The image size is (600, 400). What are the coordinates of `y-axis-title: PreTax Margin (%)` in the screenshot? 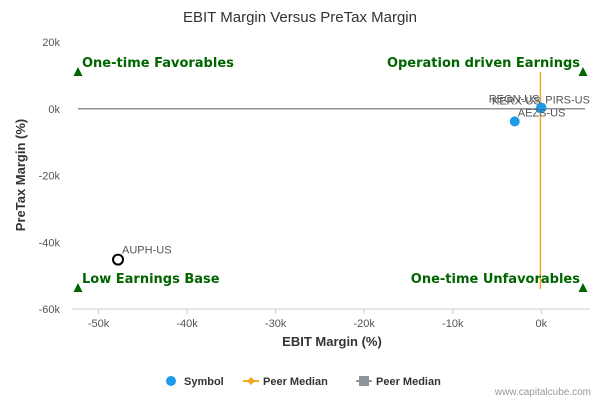 It's located at (20, 175).